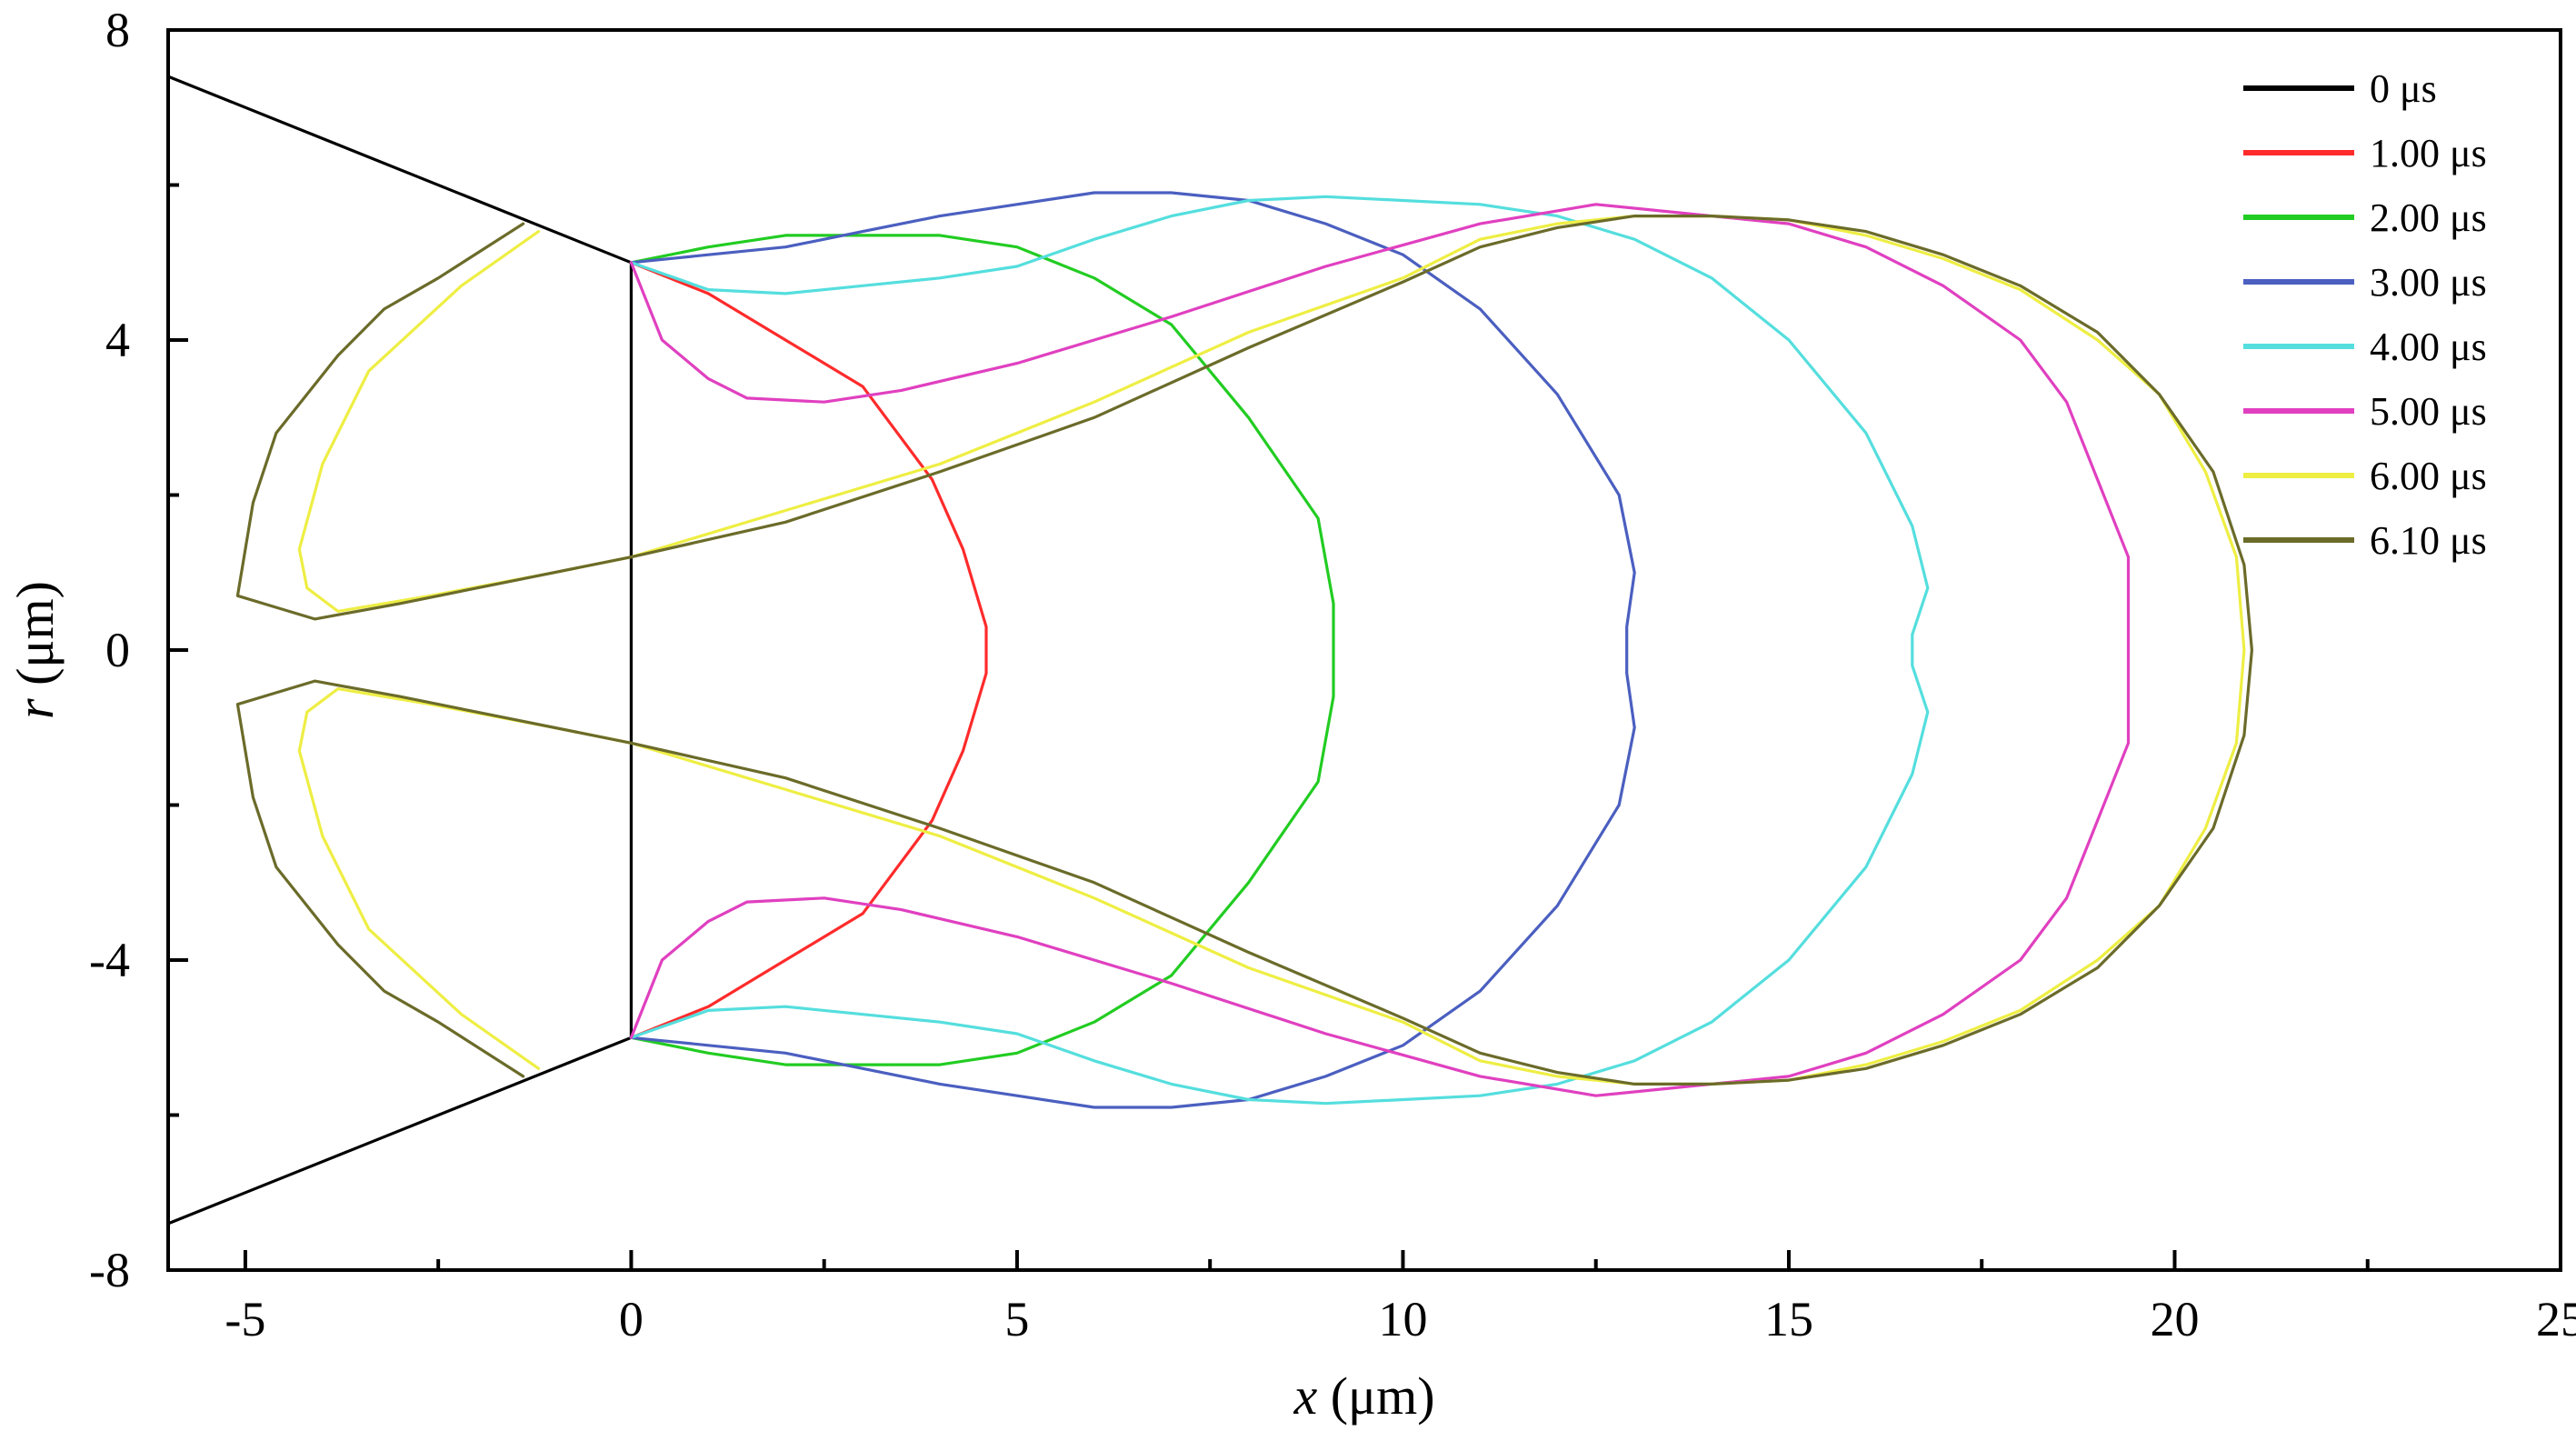  I want to click on x-axis-title: x (μm), so click(1363, 1396).